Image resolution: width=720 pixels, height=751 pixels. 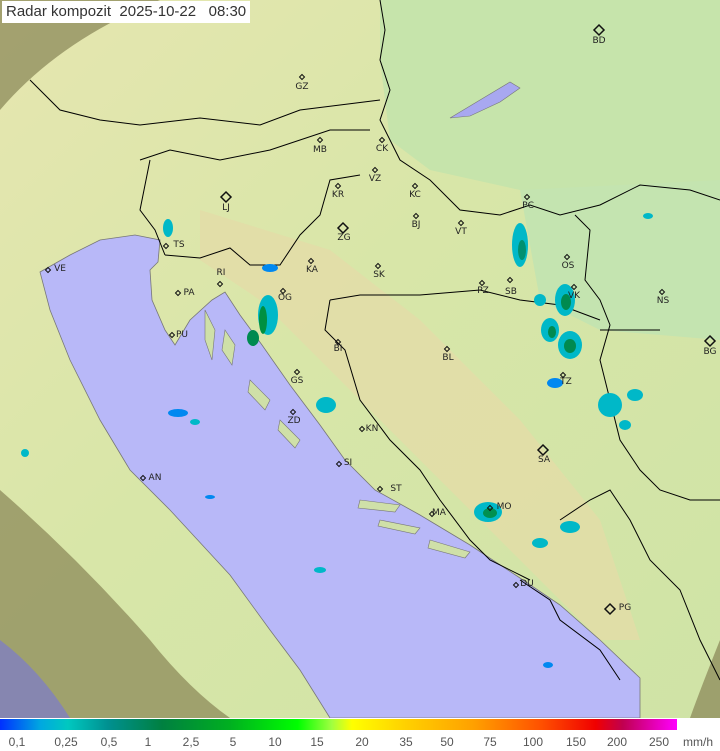 What do you see at coordinates (189, 293) in the screenshot?
I see `city-label-pa: PA` at bounding box center [189, 293].